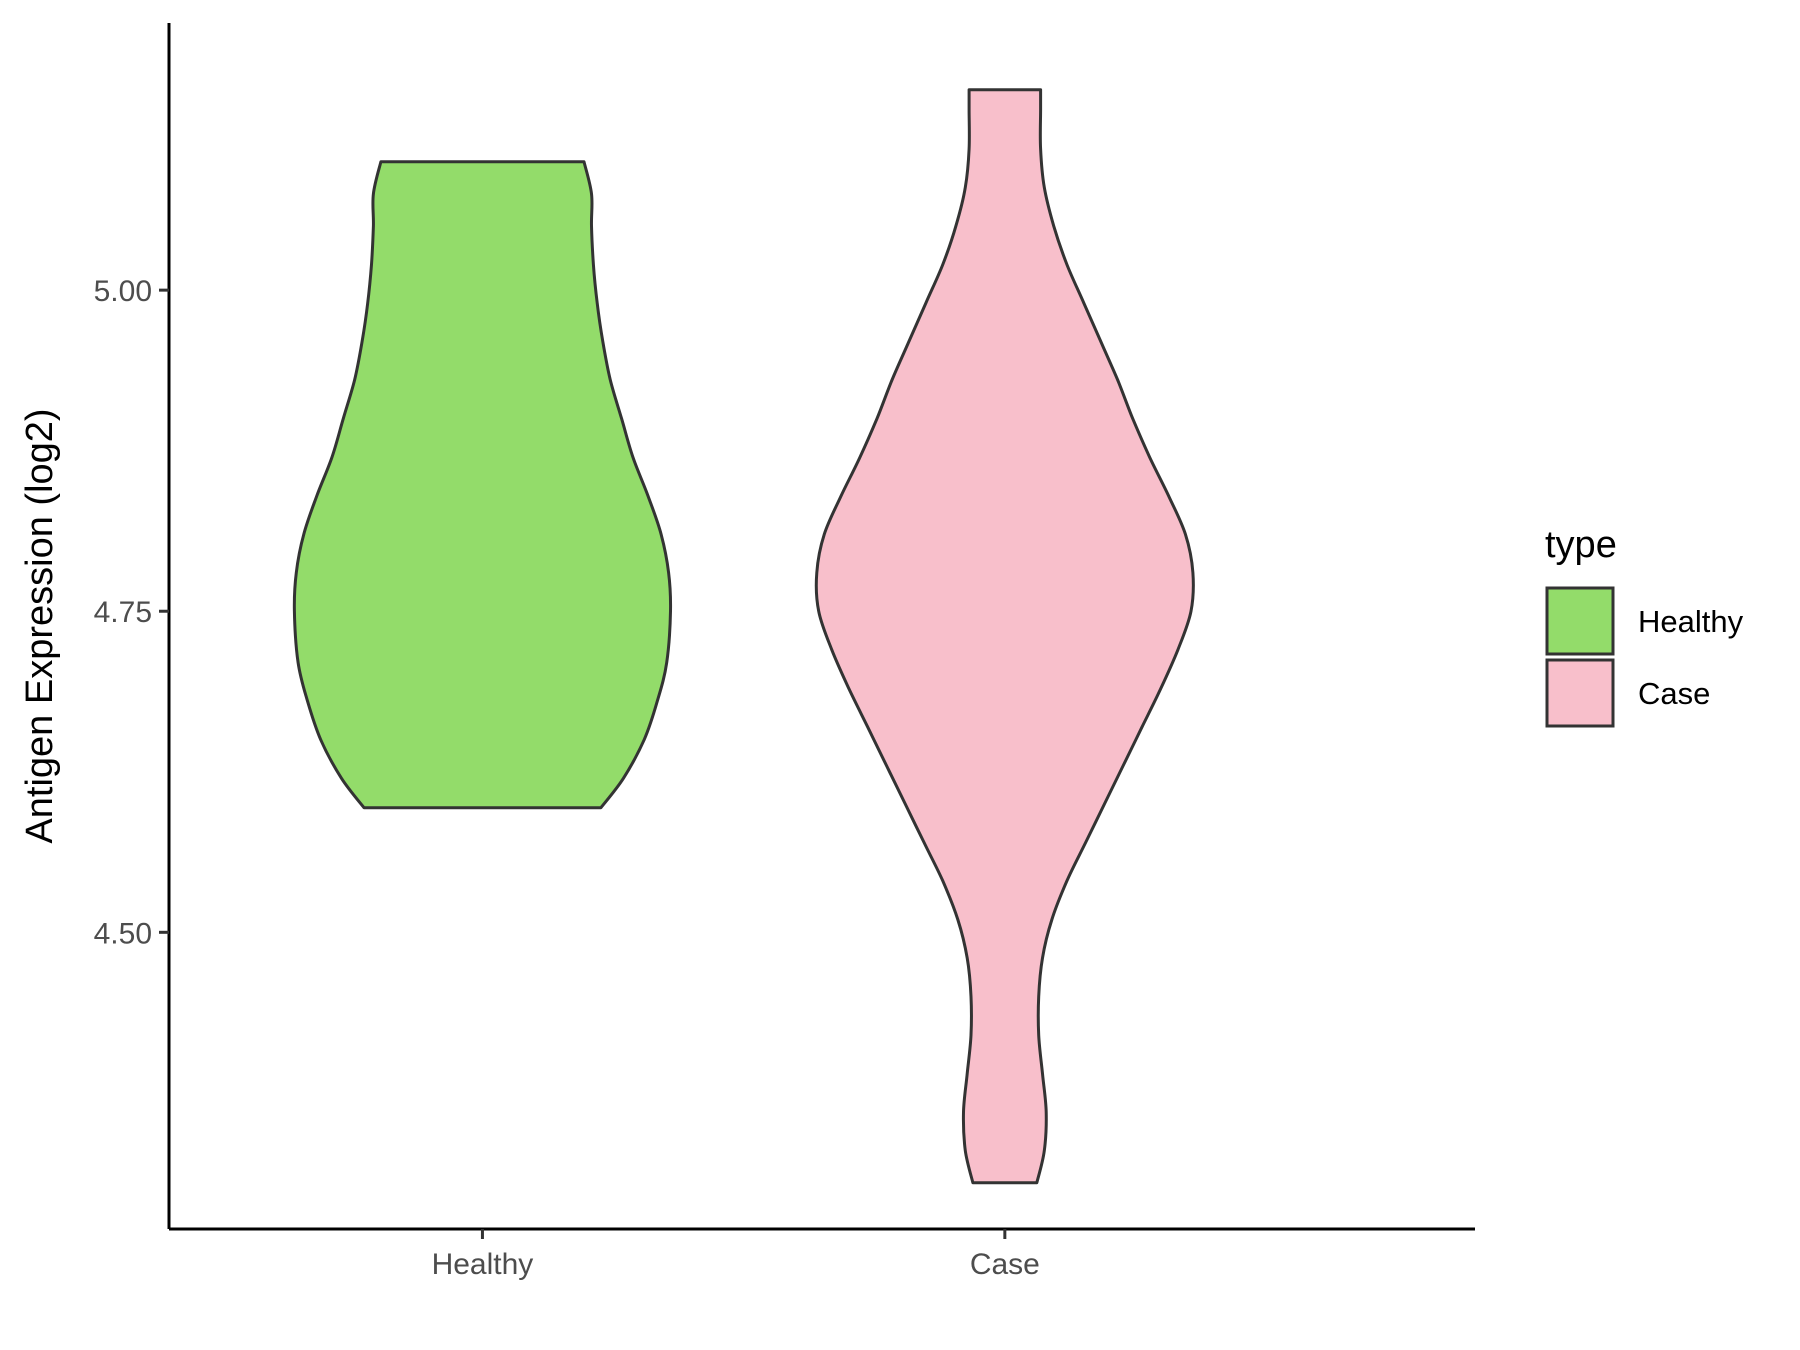  I want to click on x-tick-label: Case, so click(1005, 1264).